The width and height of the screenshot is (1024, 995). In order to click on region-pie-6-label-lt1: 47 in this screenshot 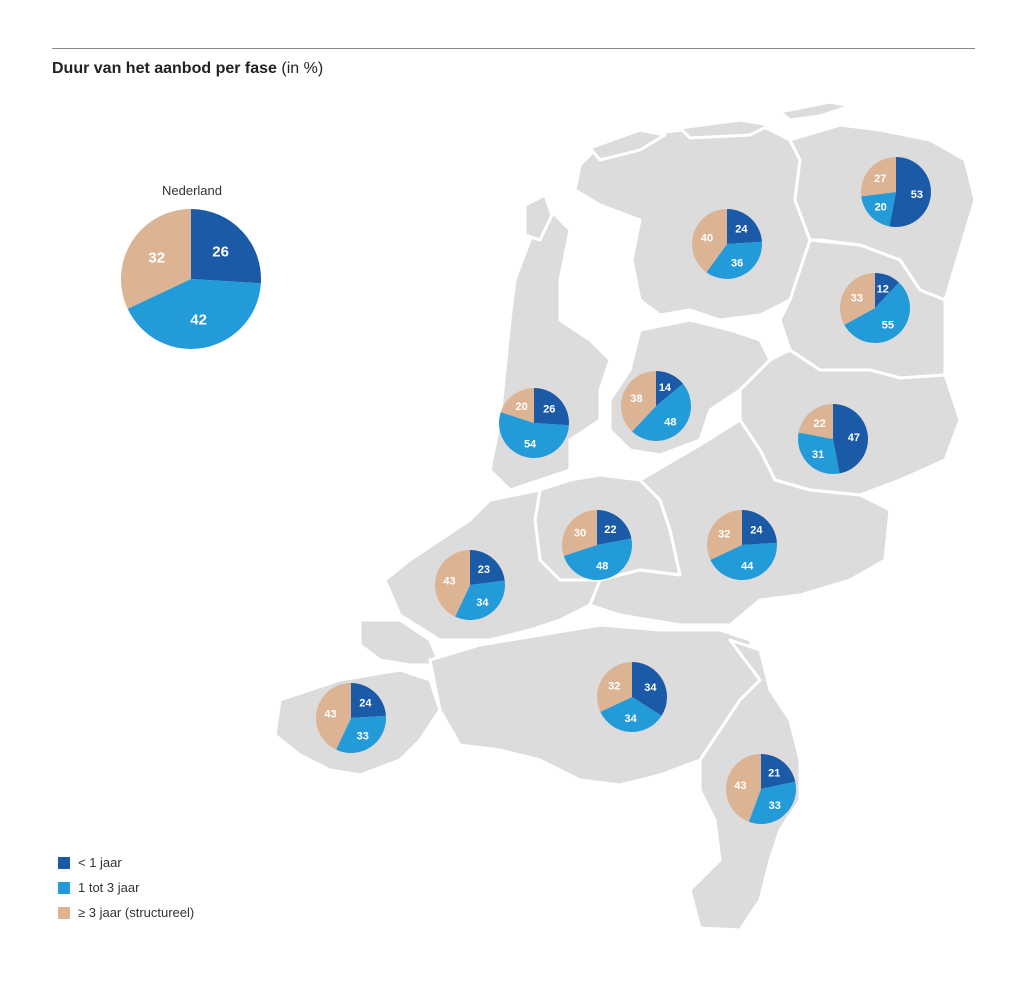, I will do `click(854, 438)`.